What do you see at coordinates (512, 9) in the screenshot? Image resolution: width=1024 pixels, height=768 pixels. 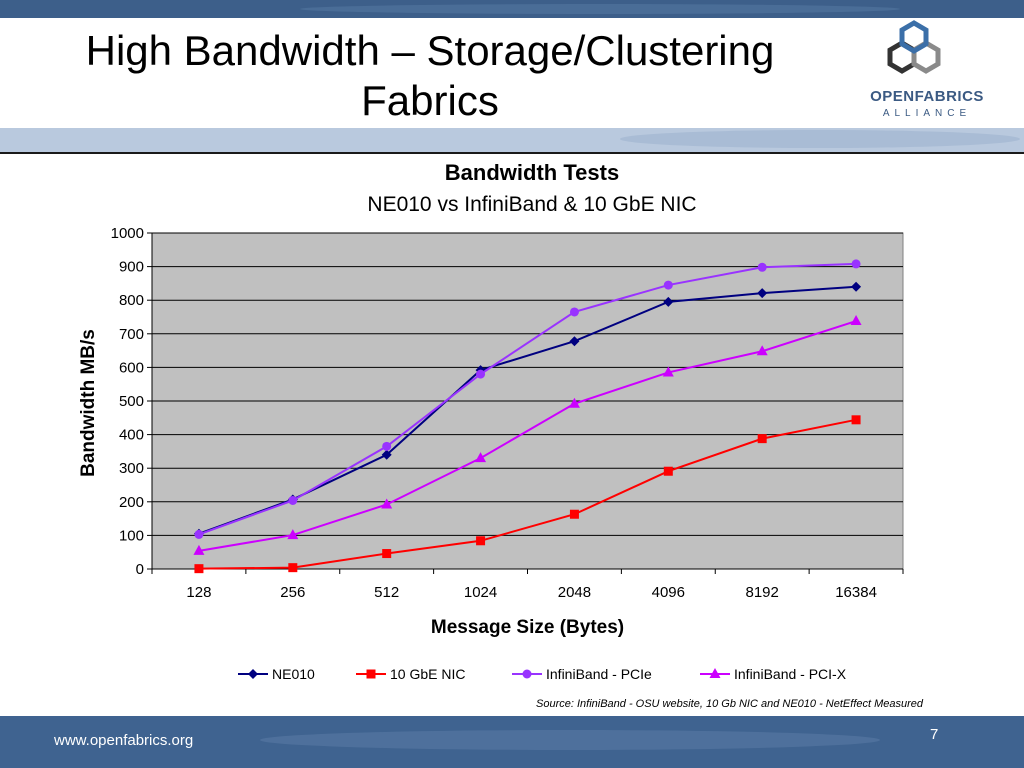 I see `top-banner` at bounding box center [512, 9].